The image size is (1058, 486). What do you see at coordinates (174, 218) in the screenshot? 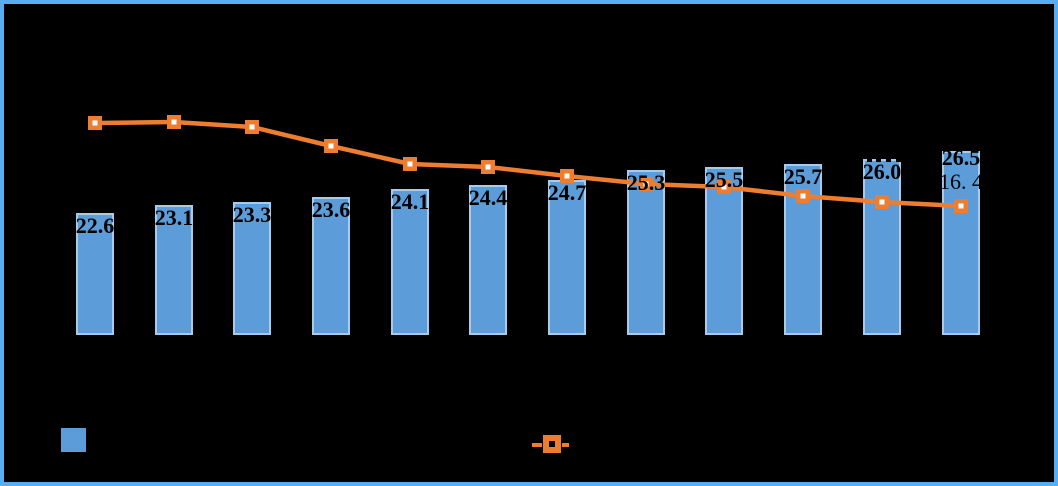
I see `bar-value-label: 23.1` at bounding box center [174, 218].